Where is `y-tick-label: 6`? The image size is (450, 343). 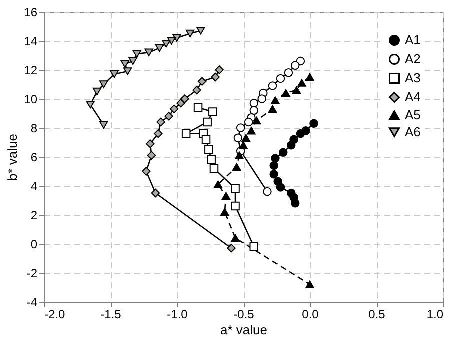 y-tick-label: 6 is located at coordinates (34, 157).